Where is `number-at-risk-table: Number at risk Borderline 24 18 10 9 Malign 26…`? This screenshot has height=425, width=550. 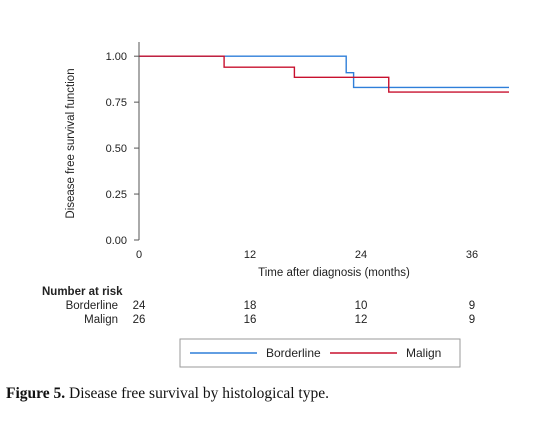
number-at-risk-table: Number at risk Borderline 24 18 10 9 Malign 26… is located at coordinates (258, 306).